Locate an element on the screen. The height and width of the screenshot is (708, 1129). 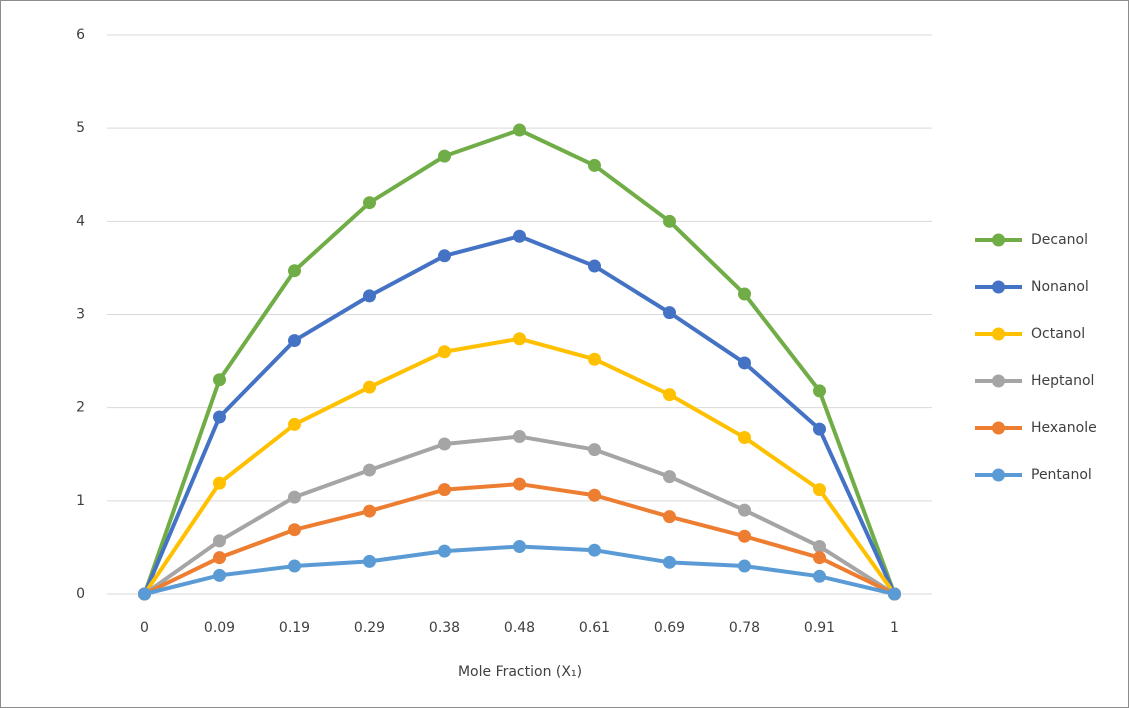
legend-label: Heptanol is located at coordinates (1062, 381).